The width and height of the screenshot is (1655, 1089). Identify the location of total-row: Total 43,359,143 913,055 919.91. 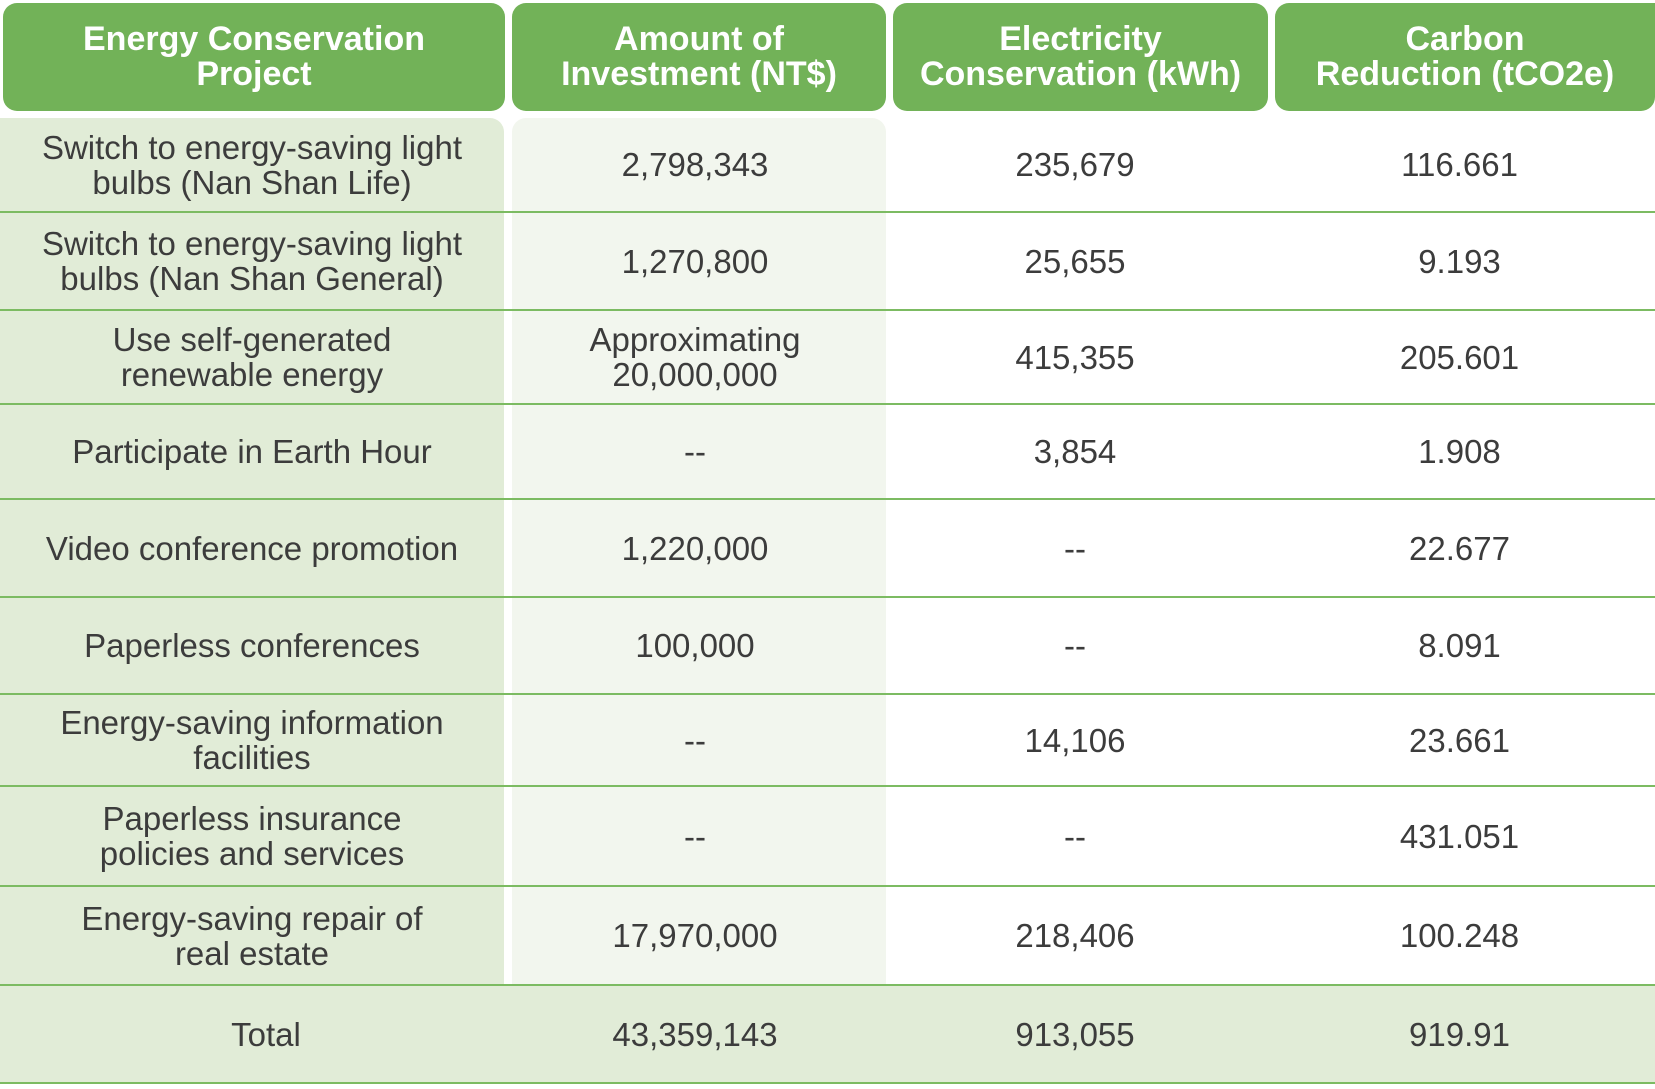
(827, 1035).